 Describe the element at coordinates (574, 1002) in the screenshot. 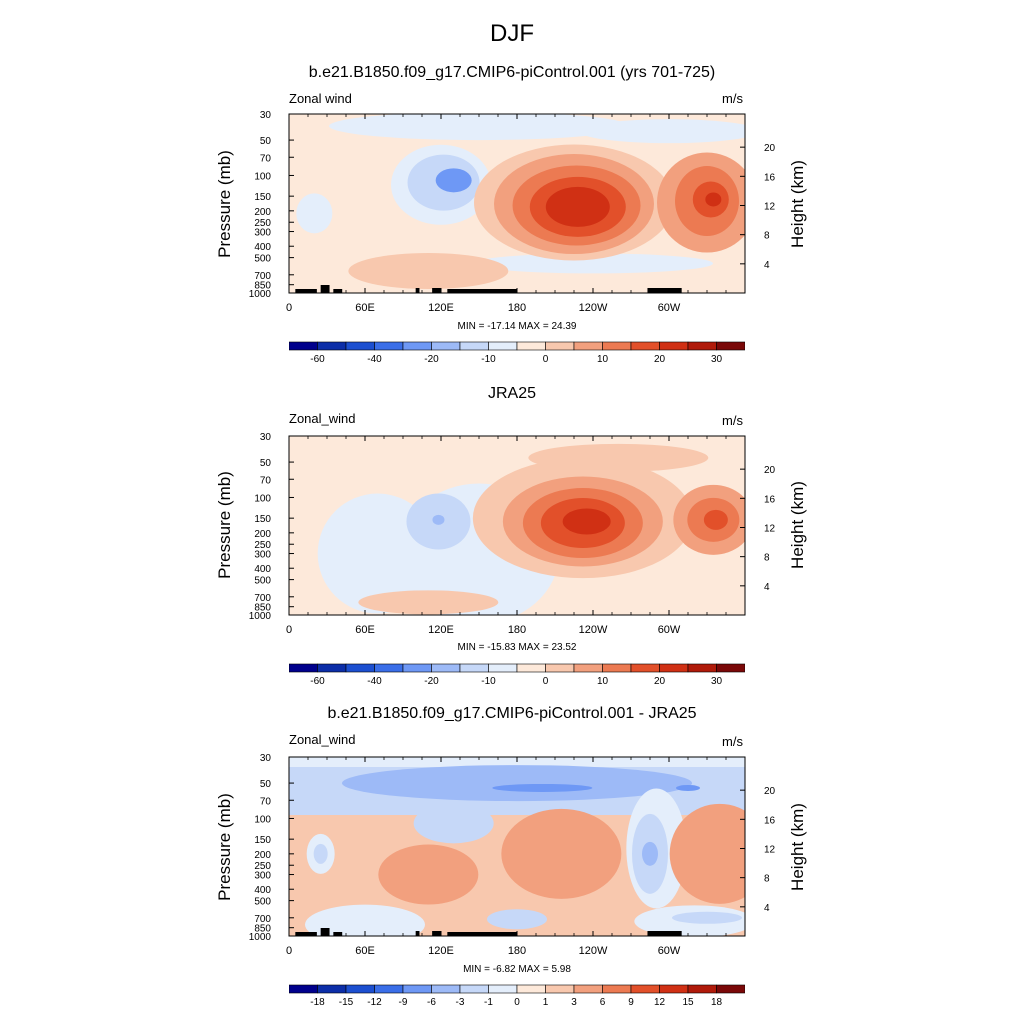

I see `colorbar-label: 3` at that location.